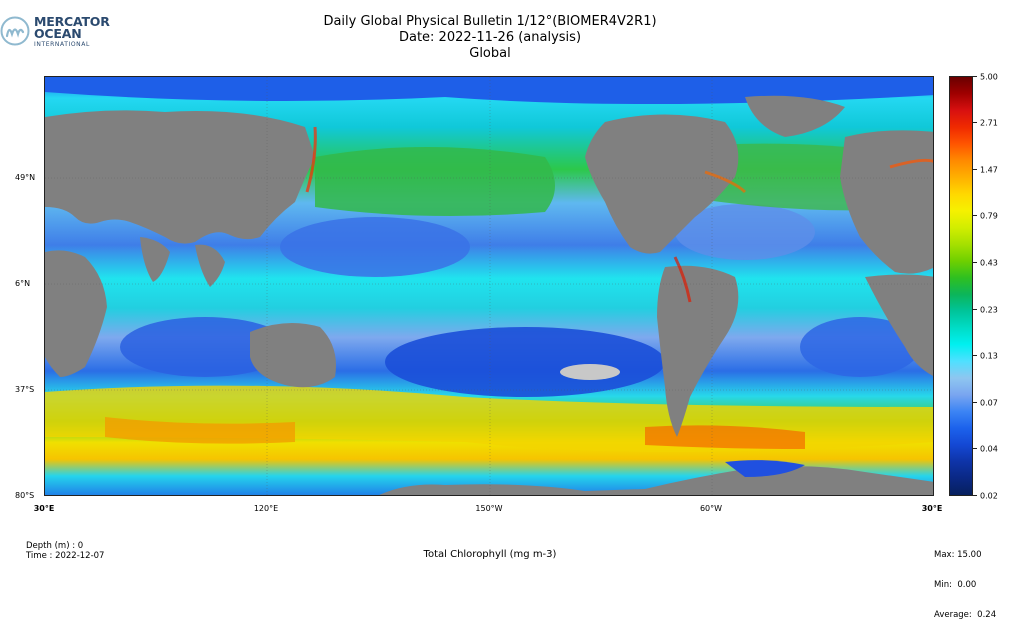 The image size is (1013, 630). Describe the element at coordinates (55, 546) in the screenshot. I see `depth-text: Depth (m) : 0` at that location.